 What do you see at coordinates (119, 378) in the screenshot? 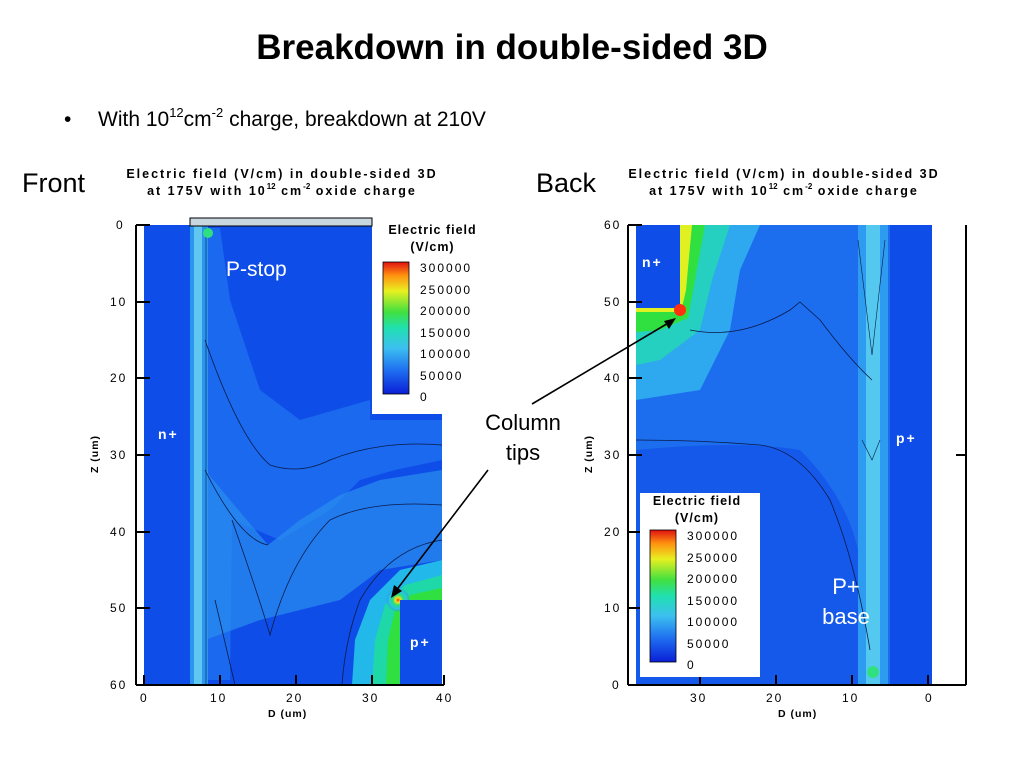
I see `front-ytick: 20` at bounding box center [119, 378].